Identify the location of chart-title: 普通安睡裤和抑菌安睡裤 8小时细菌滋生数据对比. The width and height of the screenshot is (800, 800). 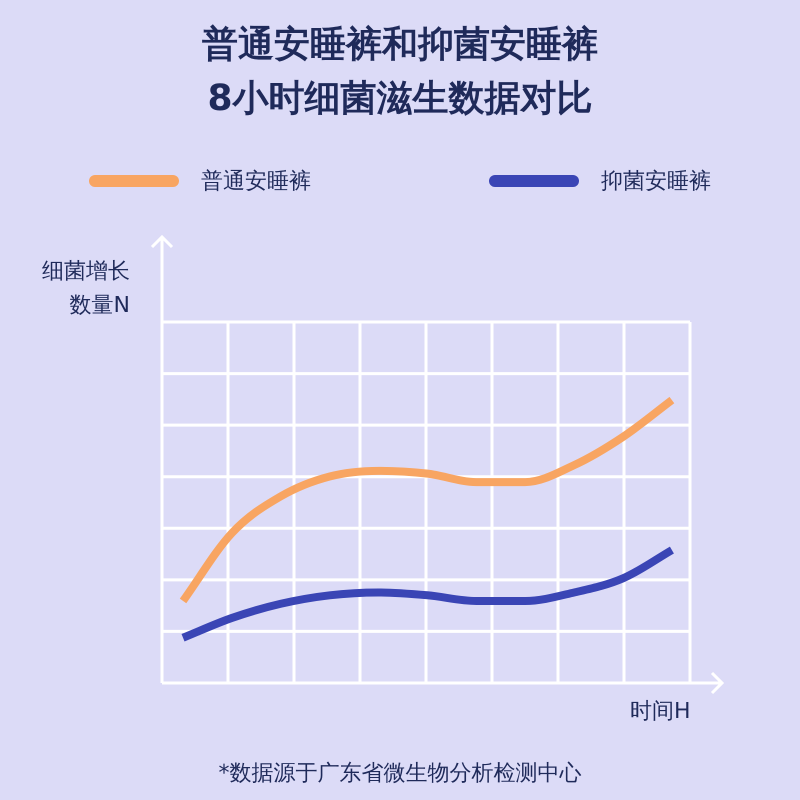
(400, 72).